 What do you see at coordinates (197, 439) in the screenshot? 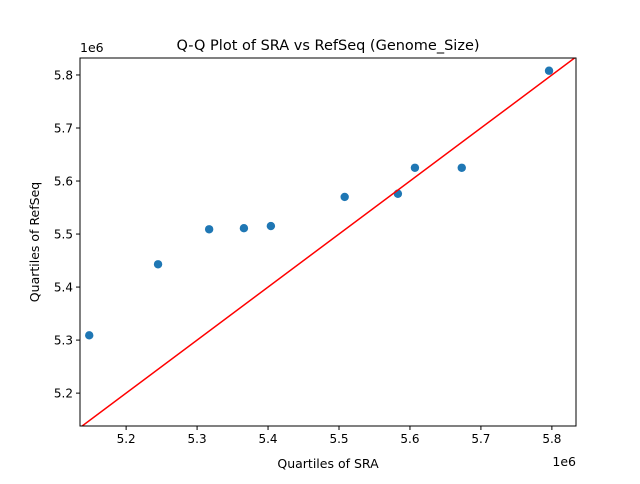
I see `x-tick-label: 5.3` at bounding box center [197, 439].